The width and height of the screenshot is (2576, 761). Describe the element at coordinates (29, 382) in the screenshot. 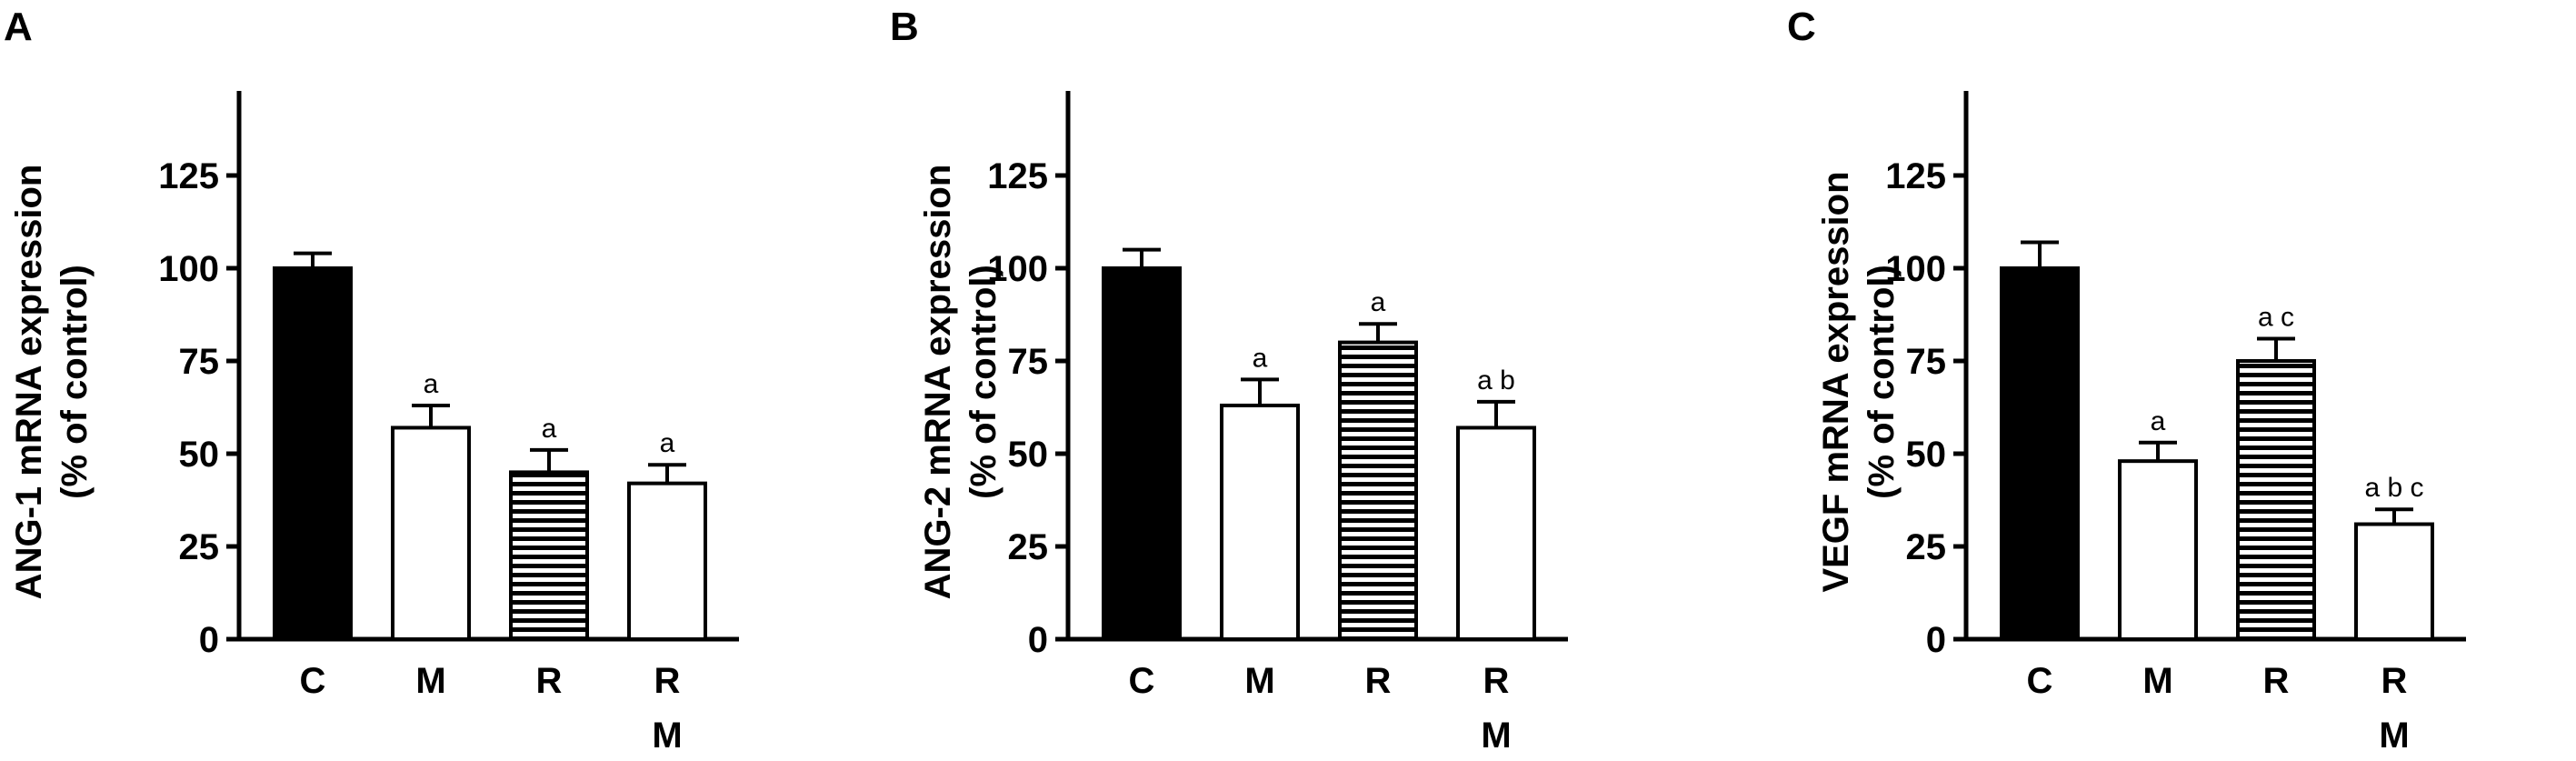

I see `y-axis-label: ANG-1 mRNA expression` at that location.